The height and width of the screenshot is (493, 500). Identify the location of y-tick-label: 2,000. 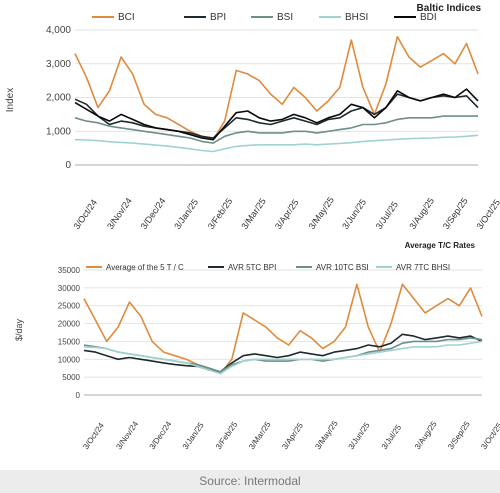
(58, 98).